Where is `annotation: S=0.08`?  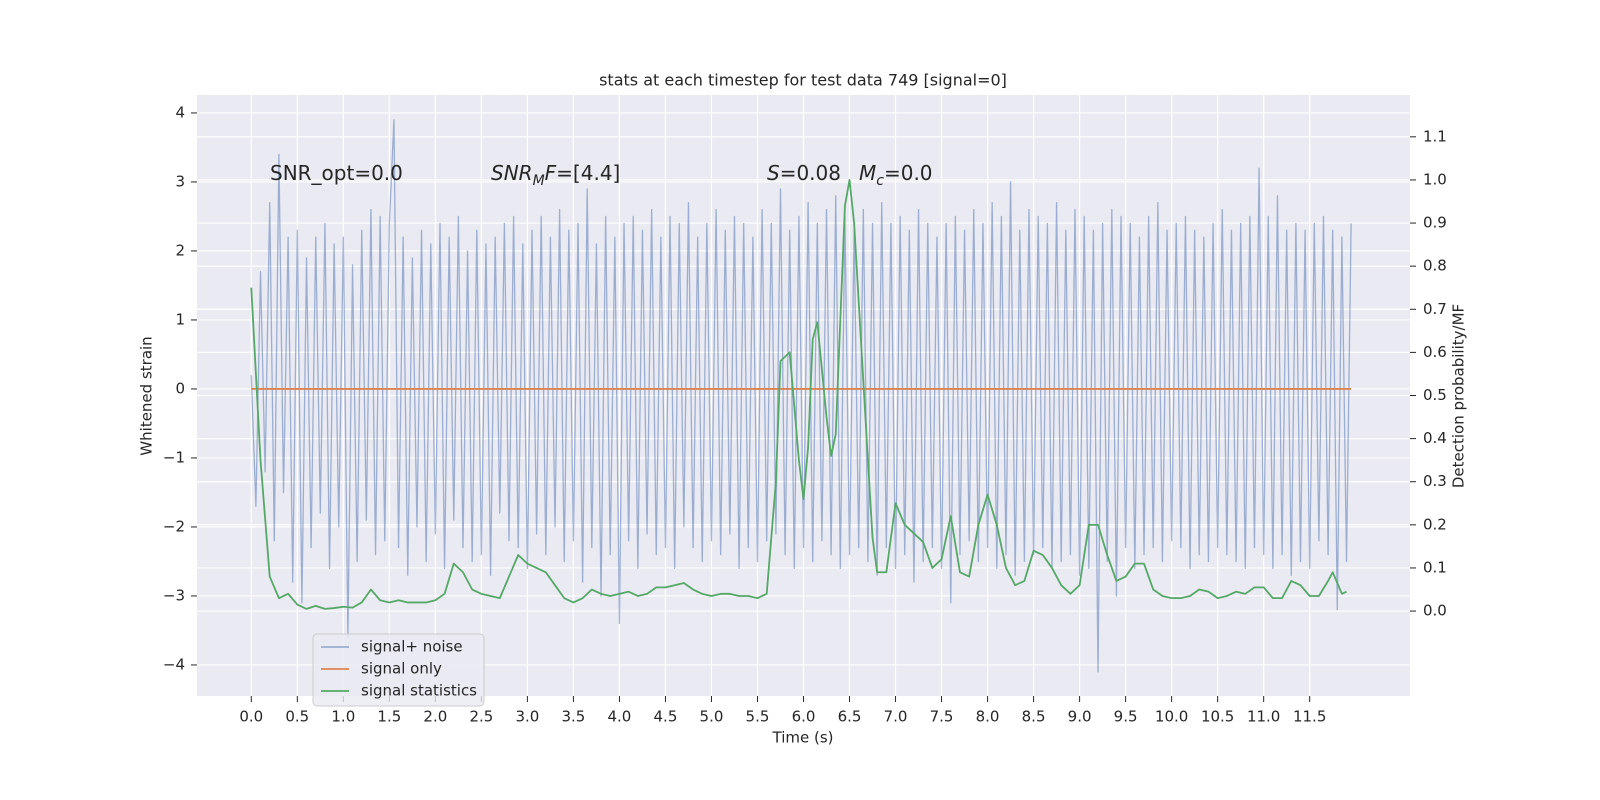
annotation: S=0.08 is located at coordinates (804, 173).